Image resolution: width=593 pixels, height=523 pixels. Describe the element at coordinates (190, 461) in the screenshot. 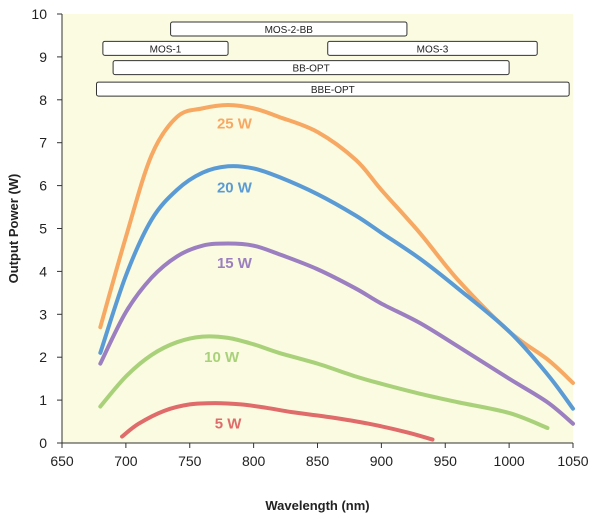

I see `x-tick-label: 750` at that location.